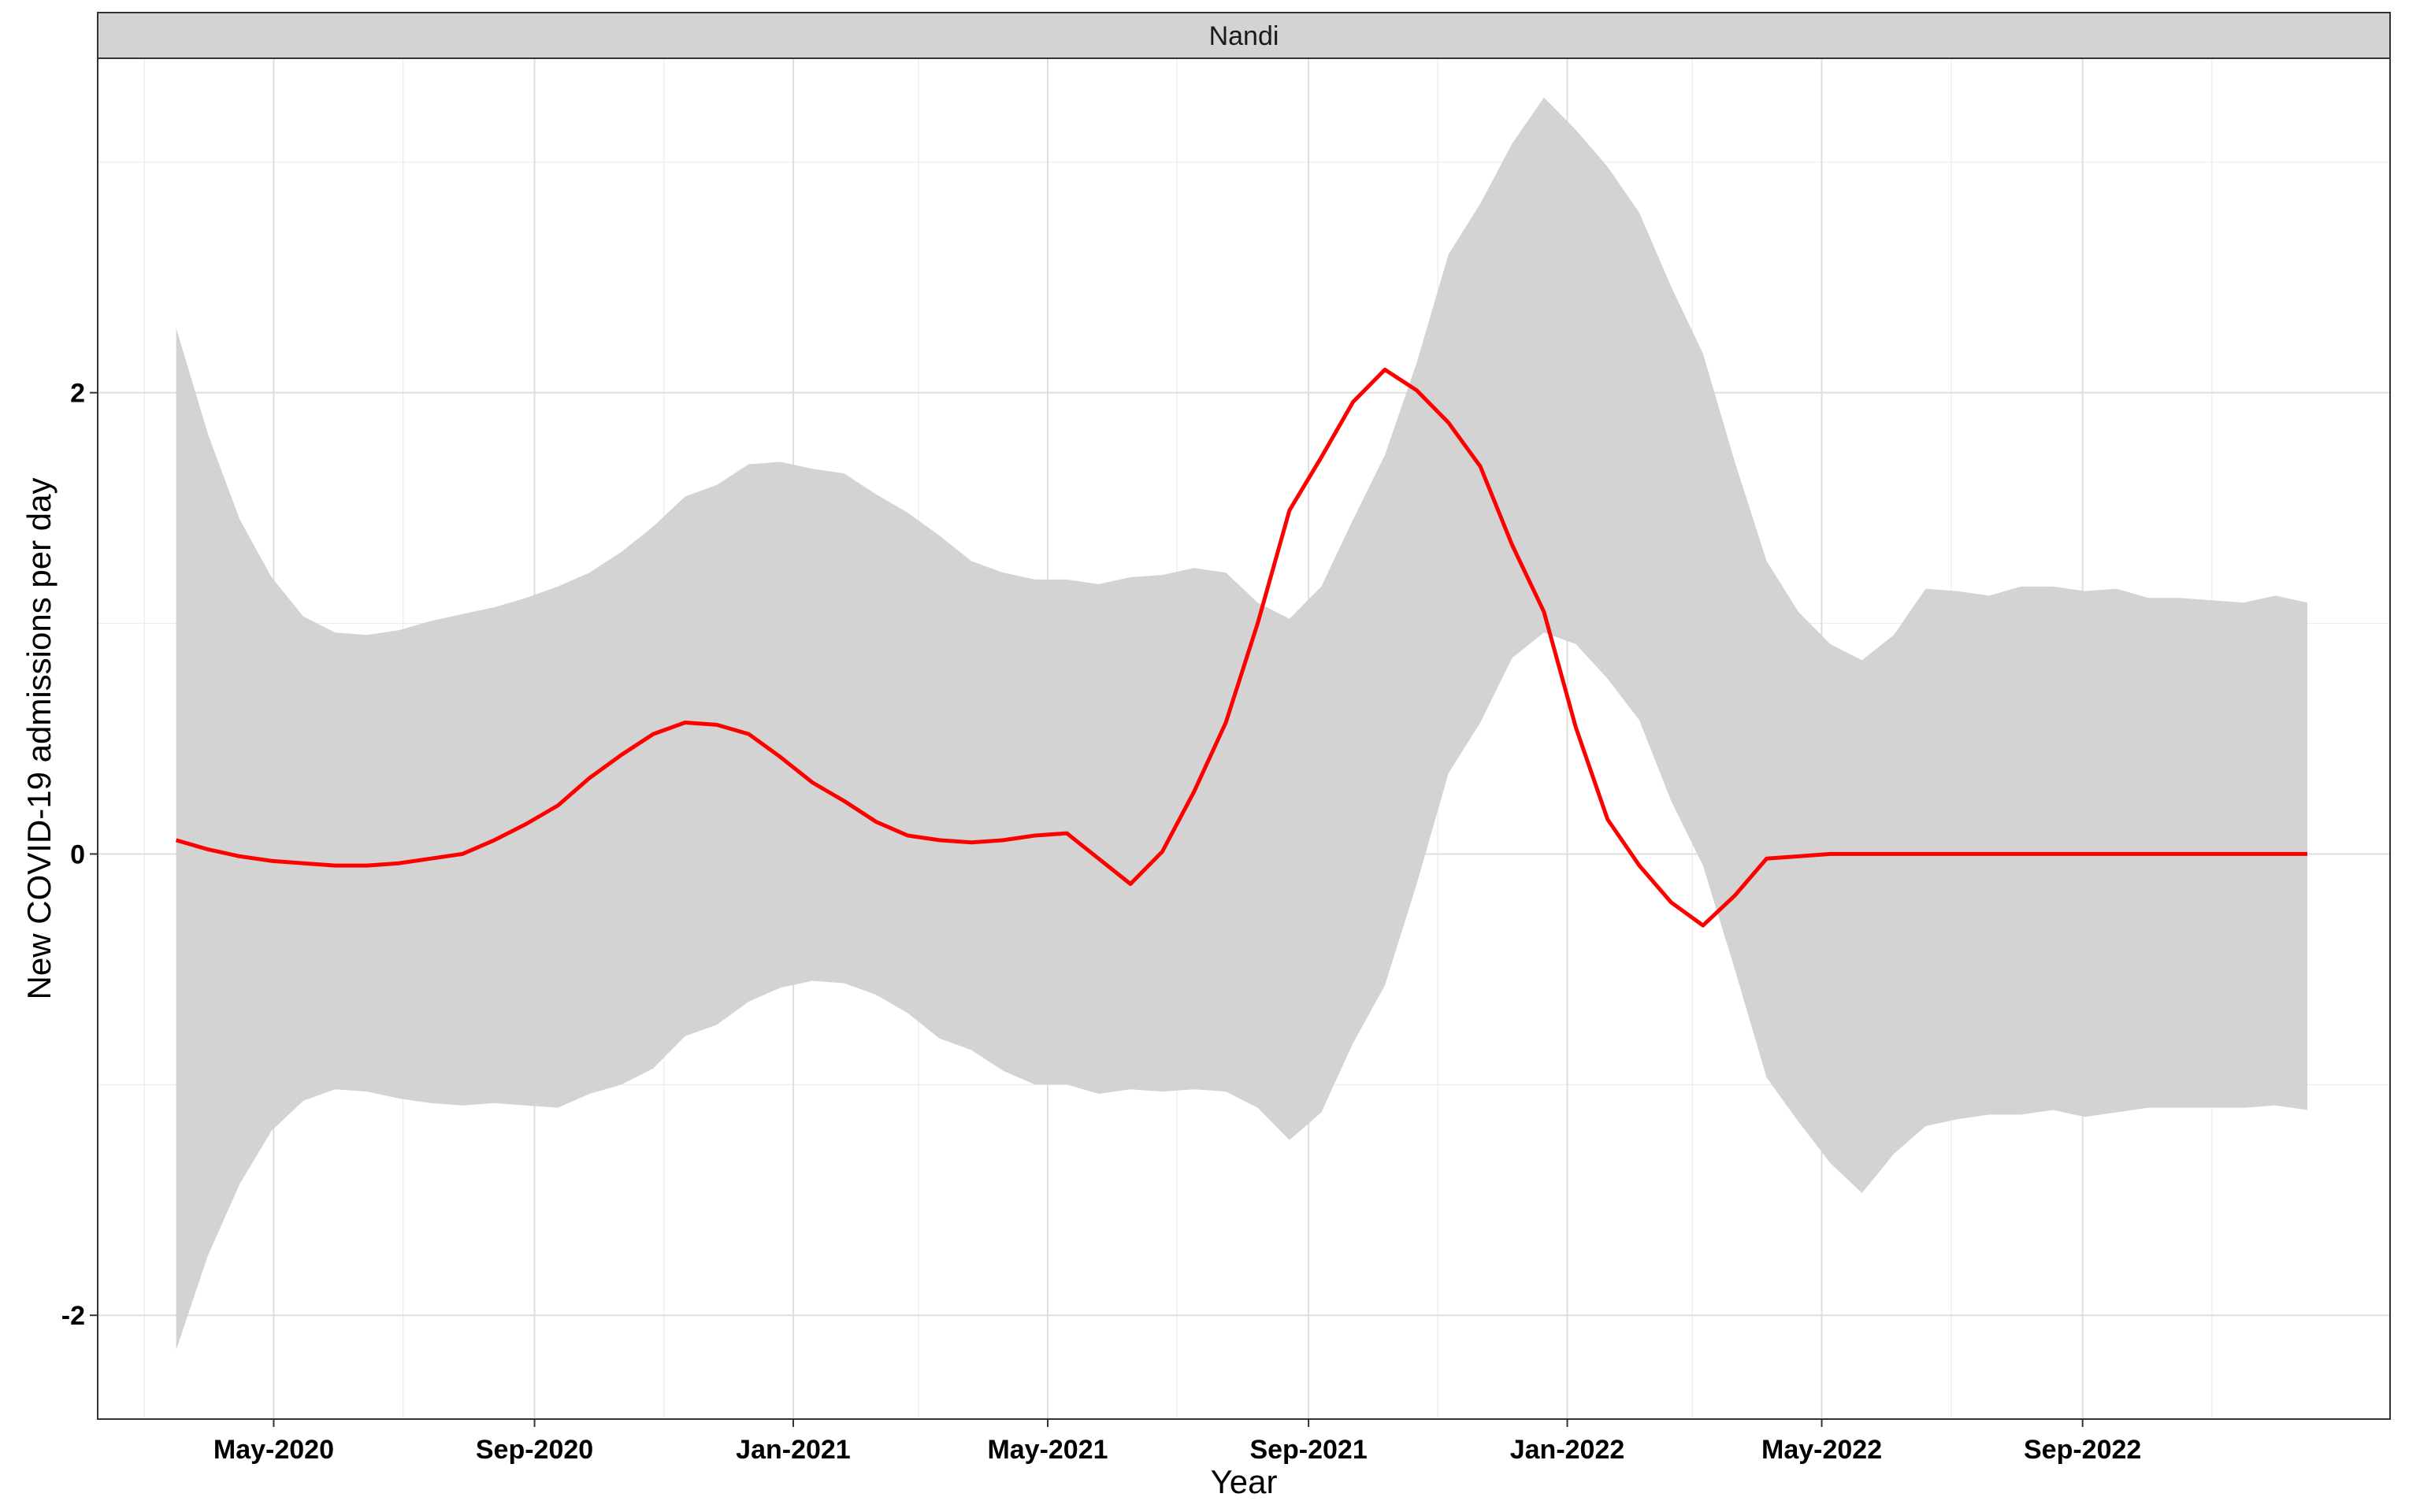  What do you see at coordinates (39, 739) in the screenshot?
I see `y-axis-title: New COVID-19 admissions per day` at bounding box center [39, 739].